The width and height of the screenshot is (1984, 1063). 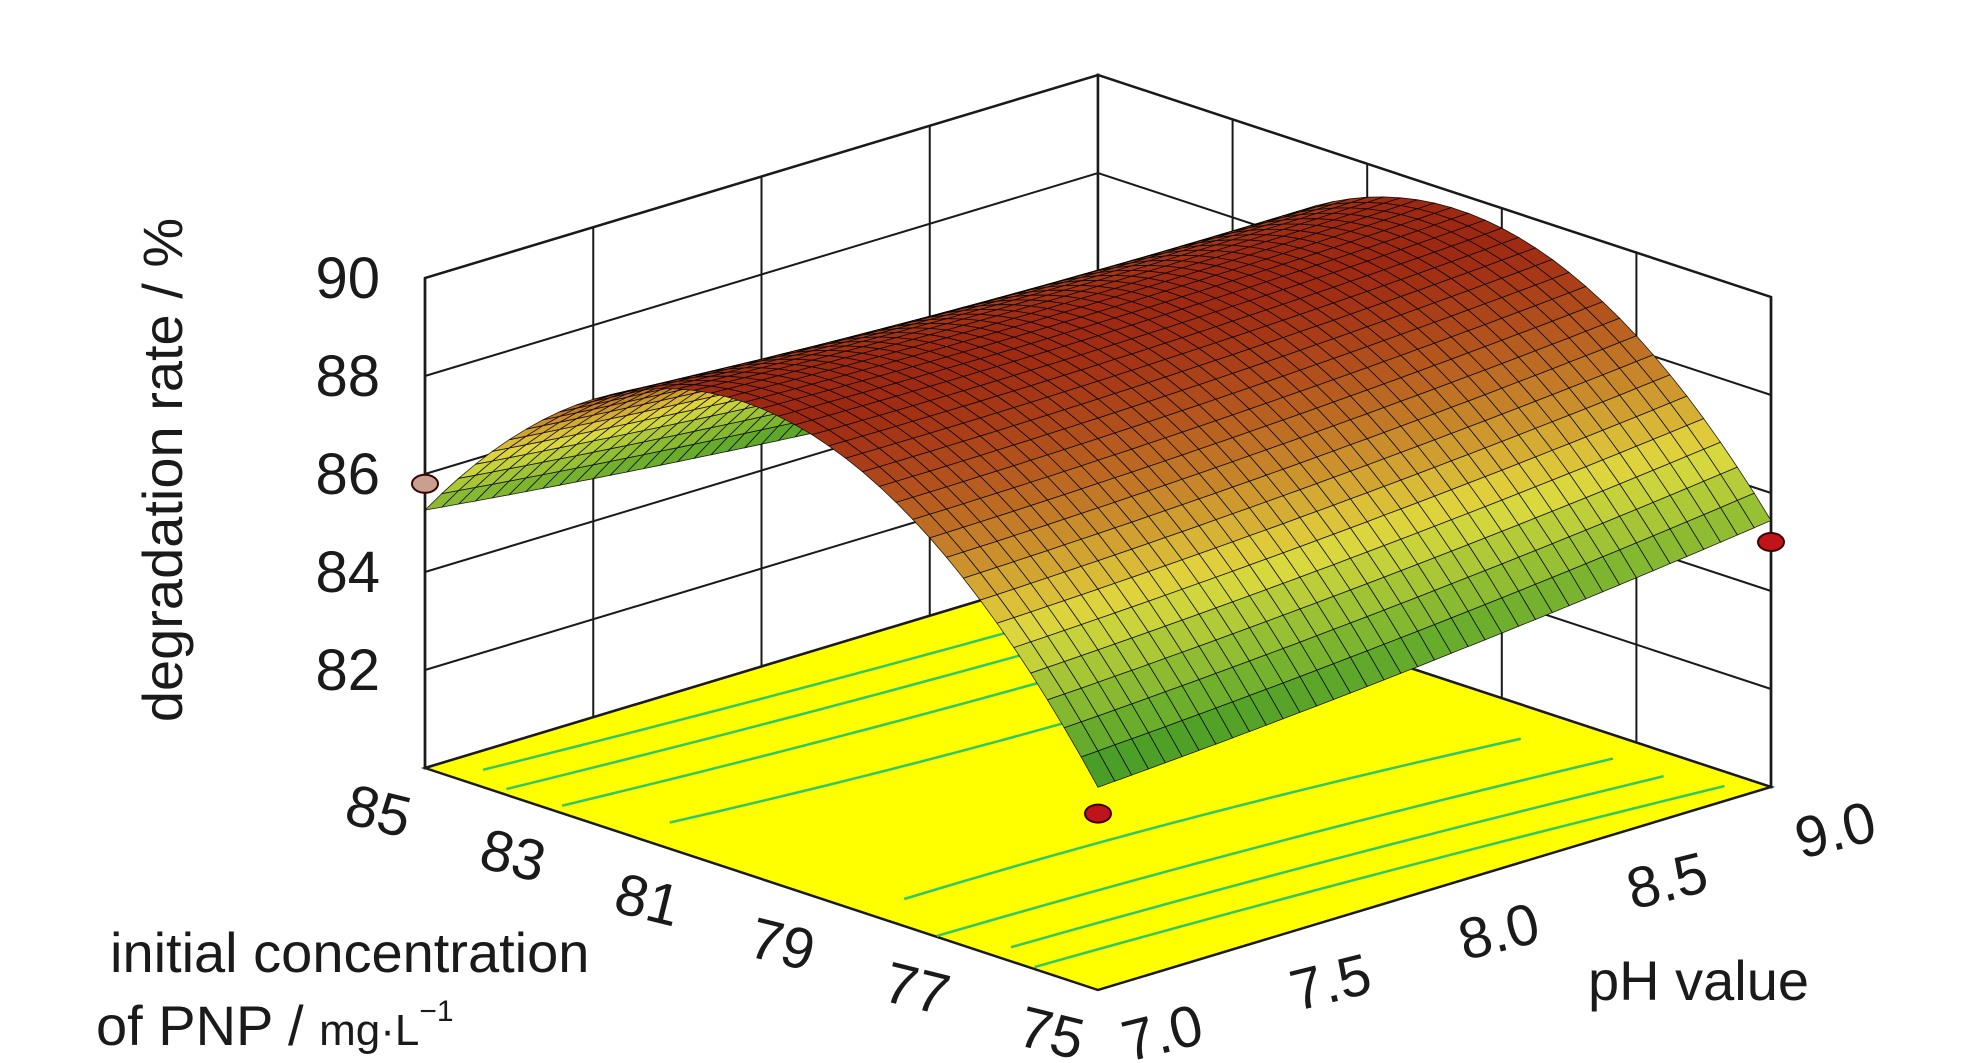 What do you see at coordinates (347, 474) in the screenshot?
I see `z-tick-2: 86` at bounding box center [347, 474].